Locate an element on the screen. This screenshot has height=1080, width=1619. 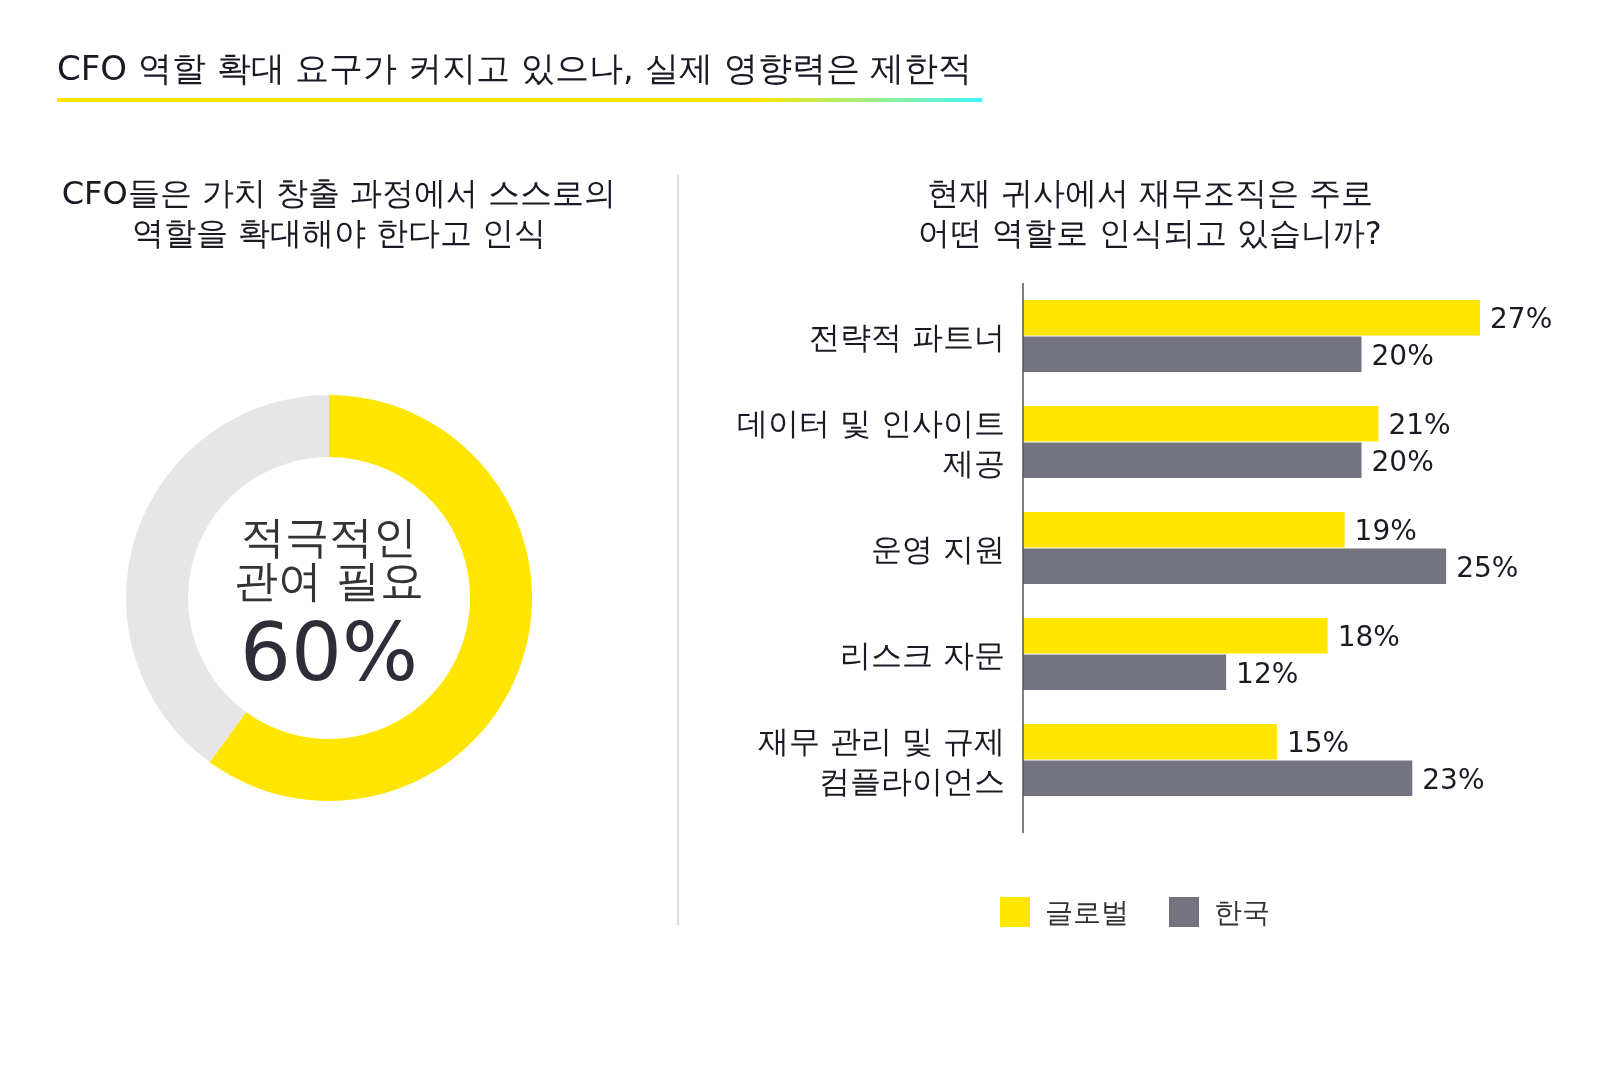
data-label: 15% is located at coordinates (1318, 743).